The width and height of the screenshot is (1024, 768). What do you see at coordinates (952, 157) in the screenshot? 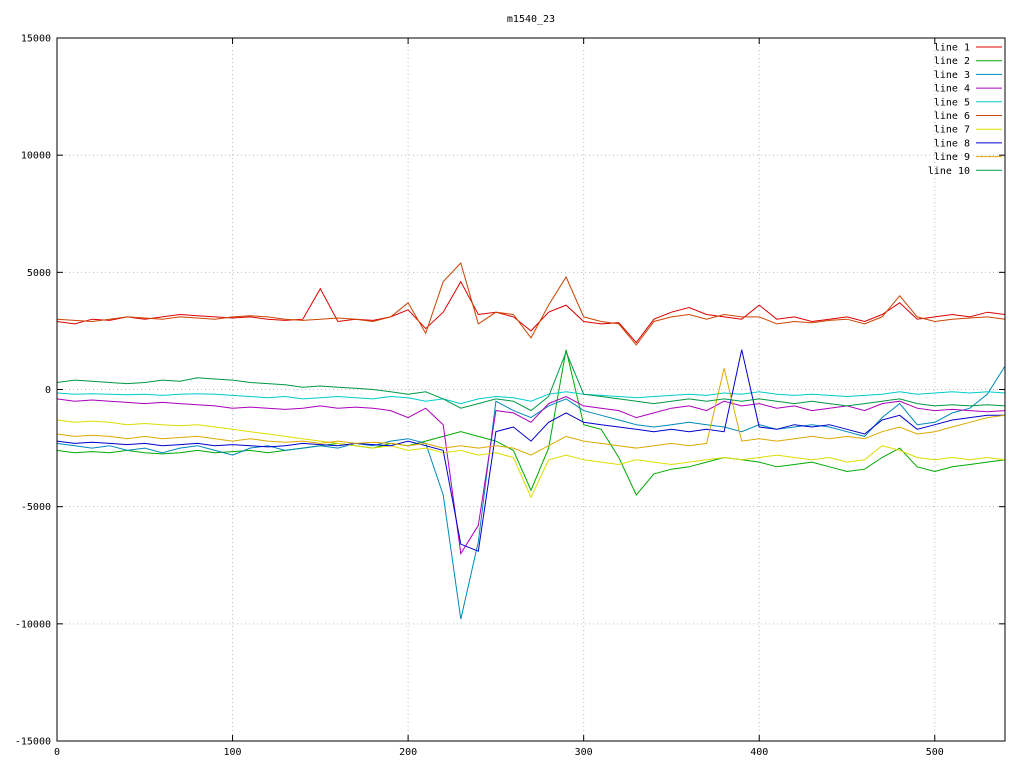
I see `legend-label: line 9` at bounding box center [952, 157].